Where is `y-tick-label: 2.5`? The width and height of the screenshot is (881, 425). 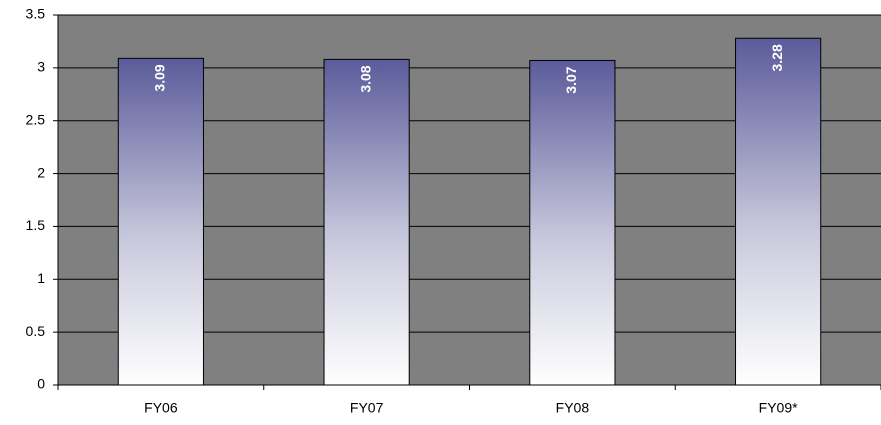 y-tick-label: 2.5 is located at coordinates (36, 119).